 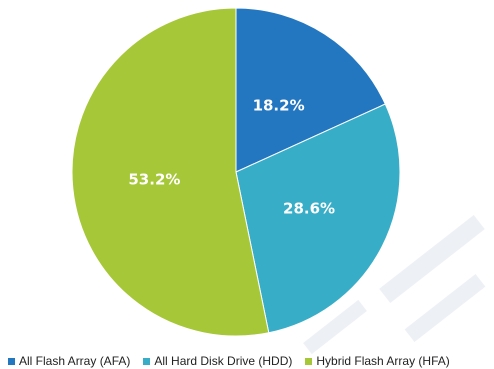 What do you see at coordinates (11, 361) in the screenshot?
I see `legend-swatch-afa` at bounding box center [11, 361].